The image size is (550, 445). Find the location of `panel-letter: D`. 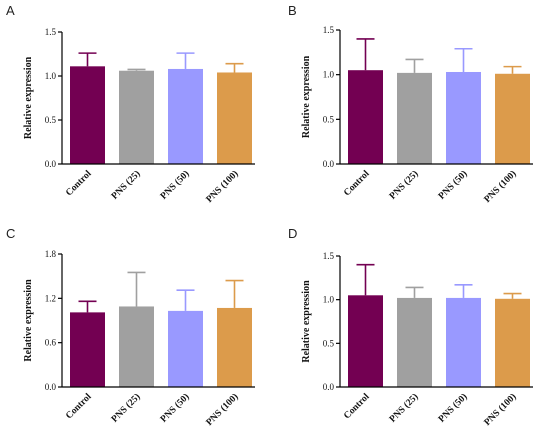

panel-letter: D is located at coordinates (292, 233).